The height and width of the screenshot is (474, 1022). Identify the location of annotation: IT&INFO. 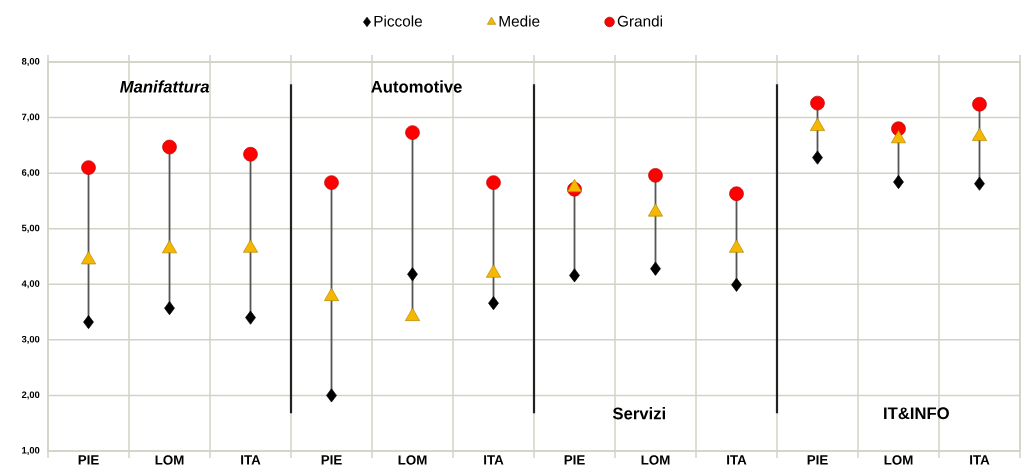
(916, 413).